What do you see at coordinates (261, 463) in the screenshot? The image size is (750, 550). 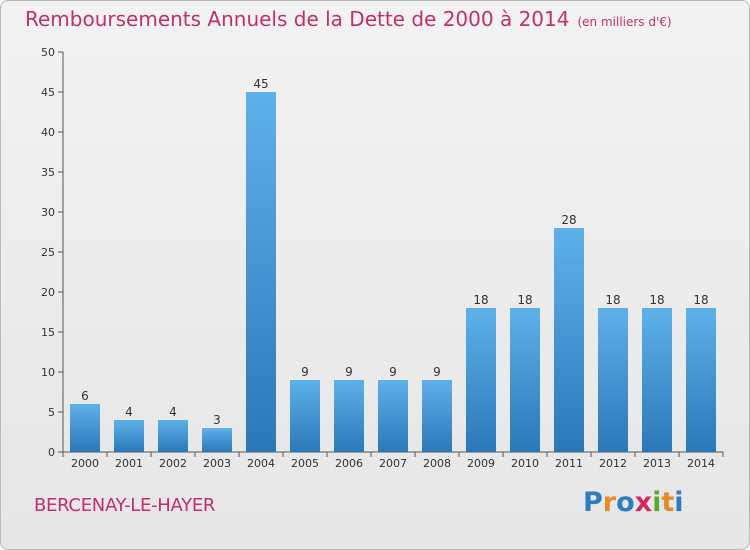 I see `x-tick-label: 2004` at bounding box center [261, 463].